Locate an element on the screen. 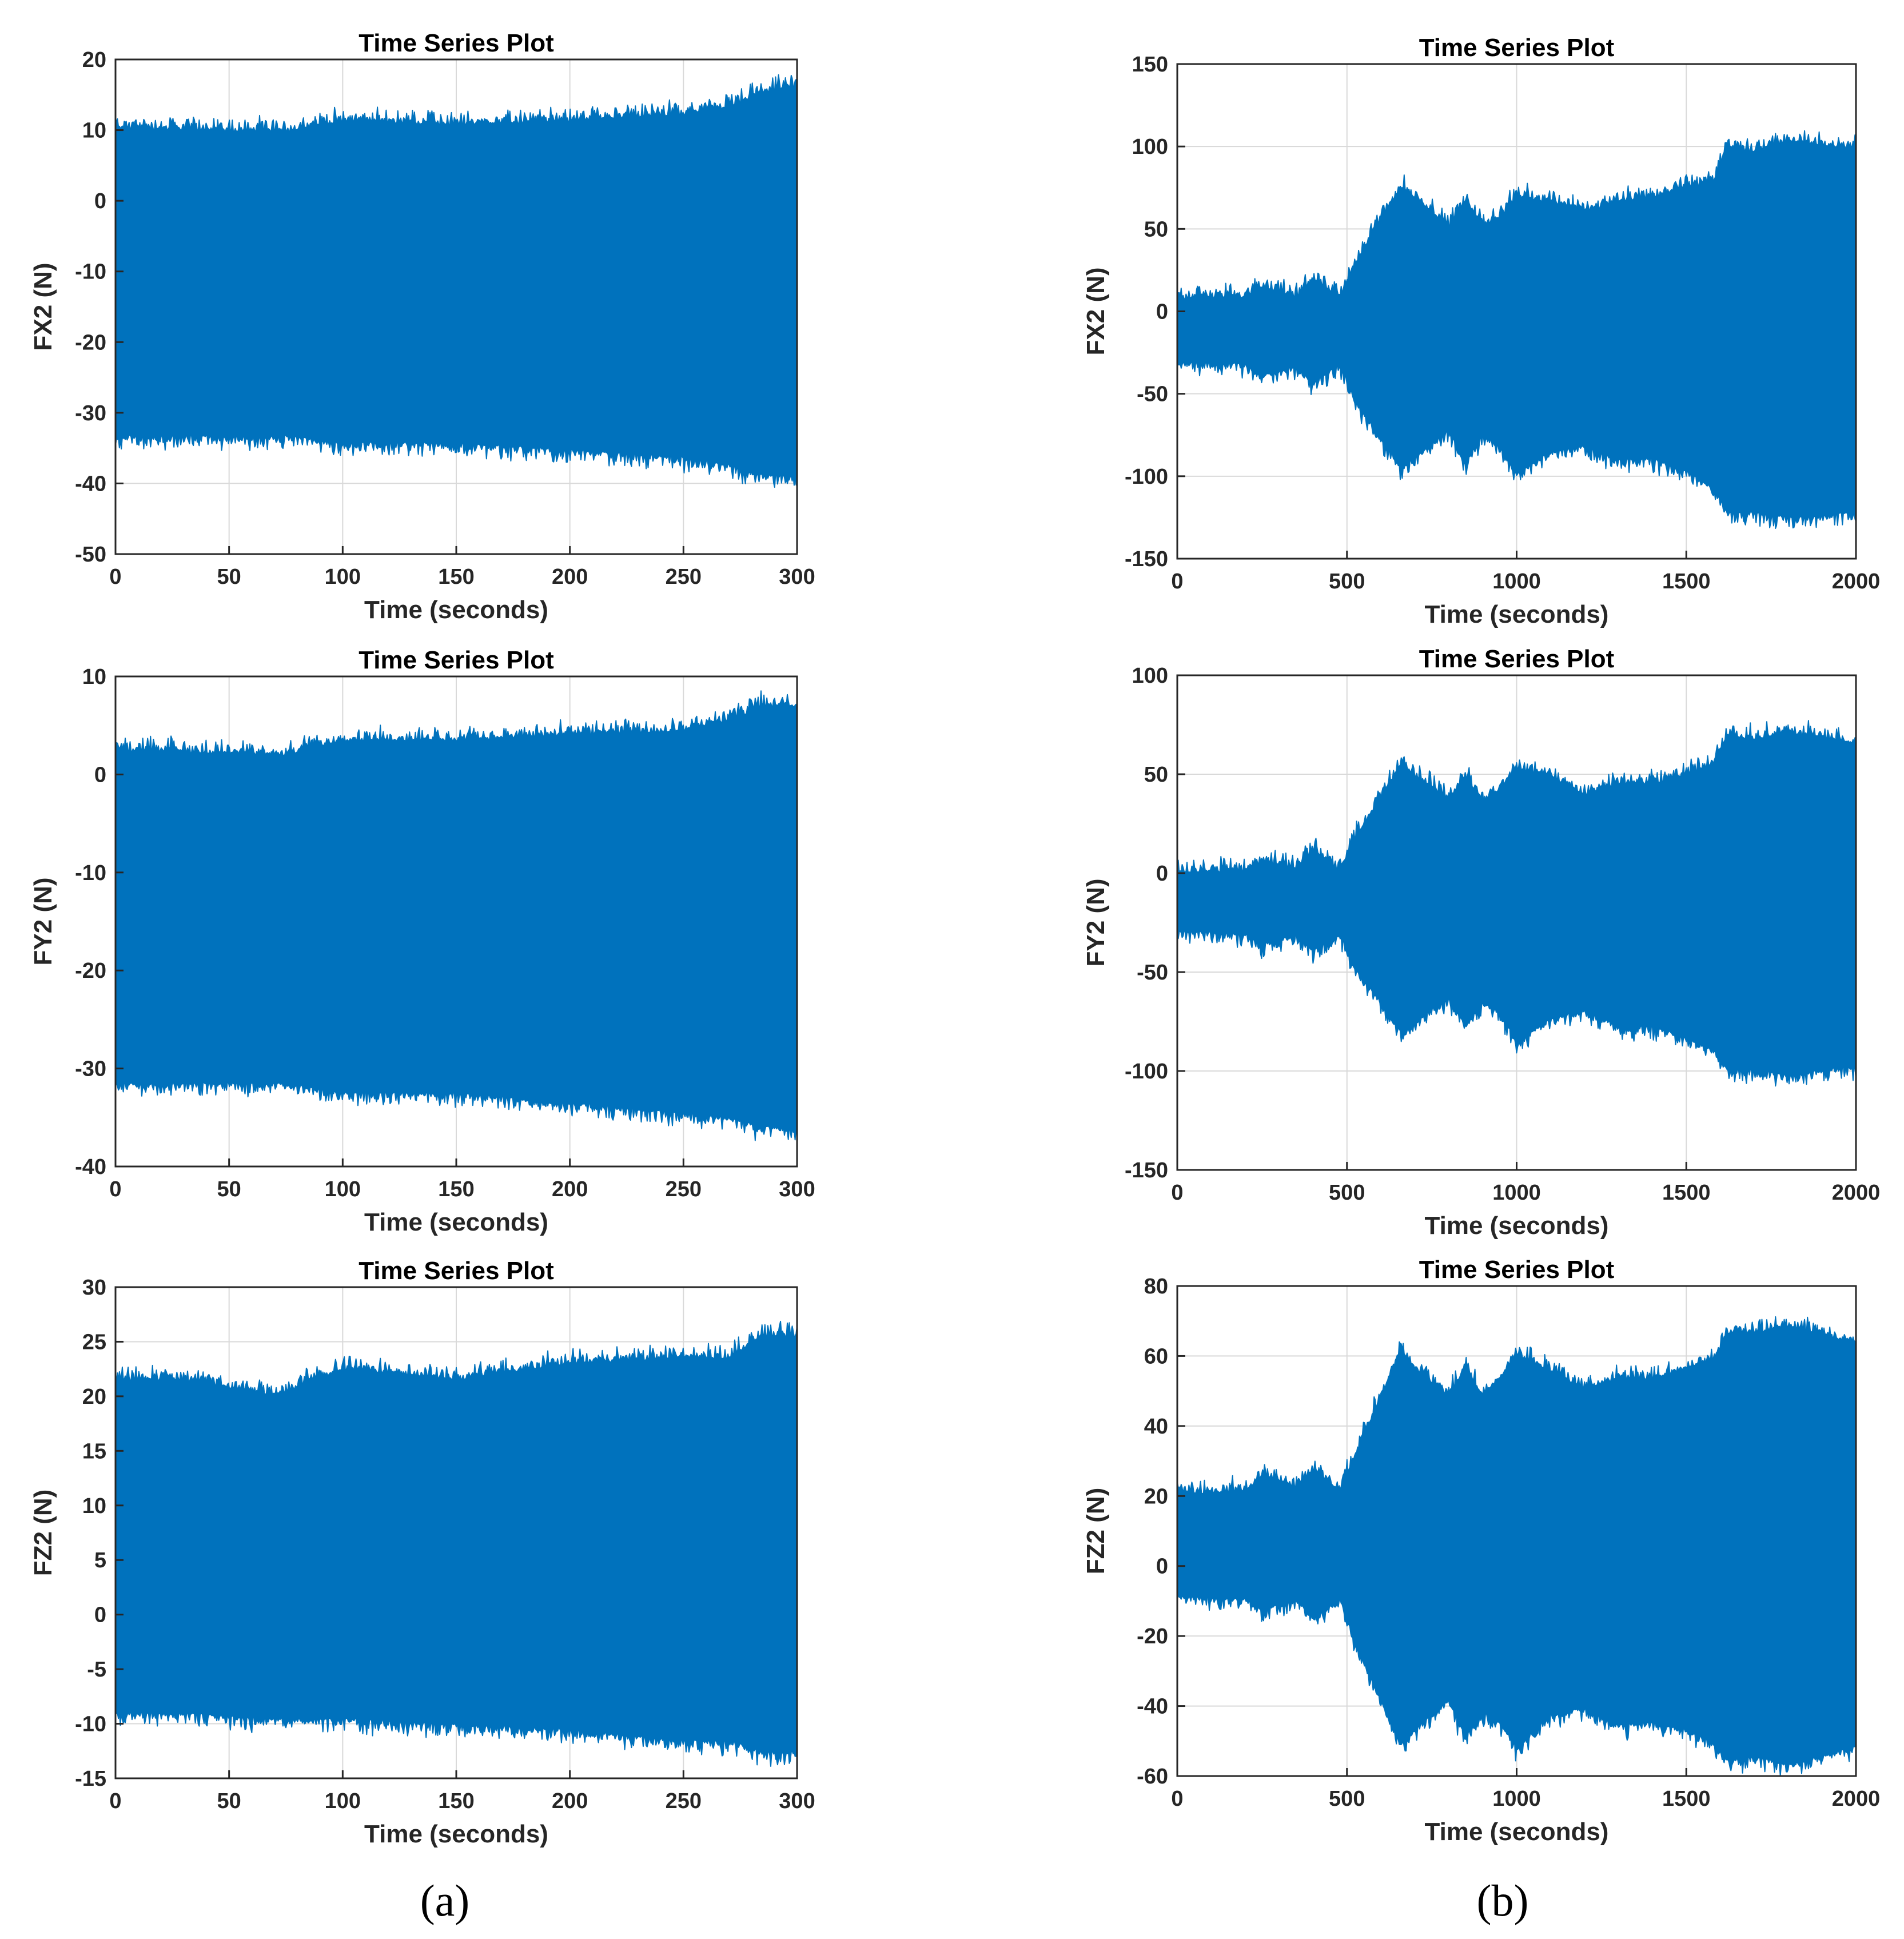 The height and width of the screenshot is (1939, 1904). y-tick-label: 15 is located at coordinates (94, 1451).